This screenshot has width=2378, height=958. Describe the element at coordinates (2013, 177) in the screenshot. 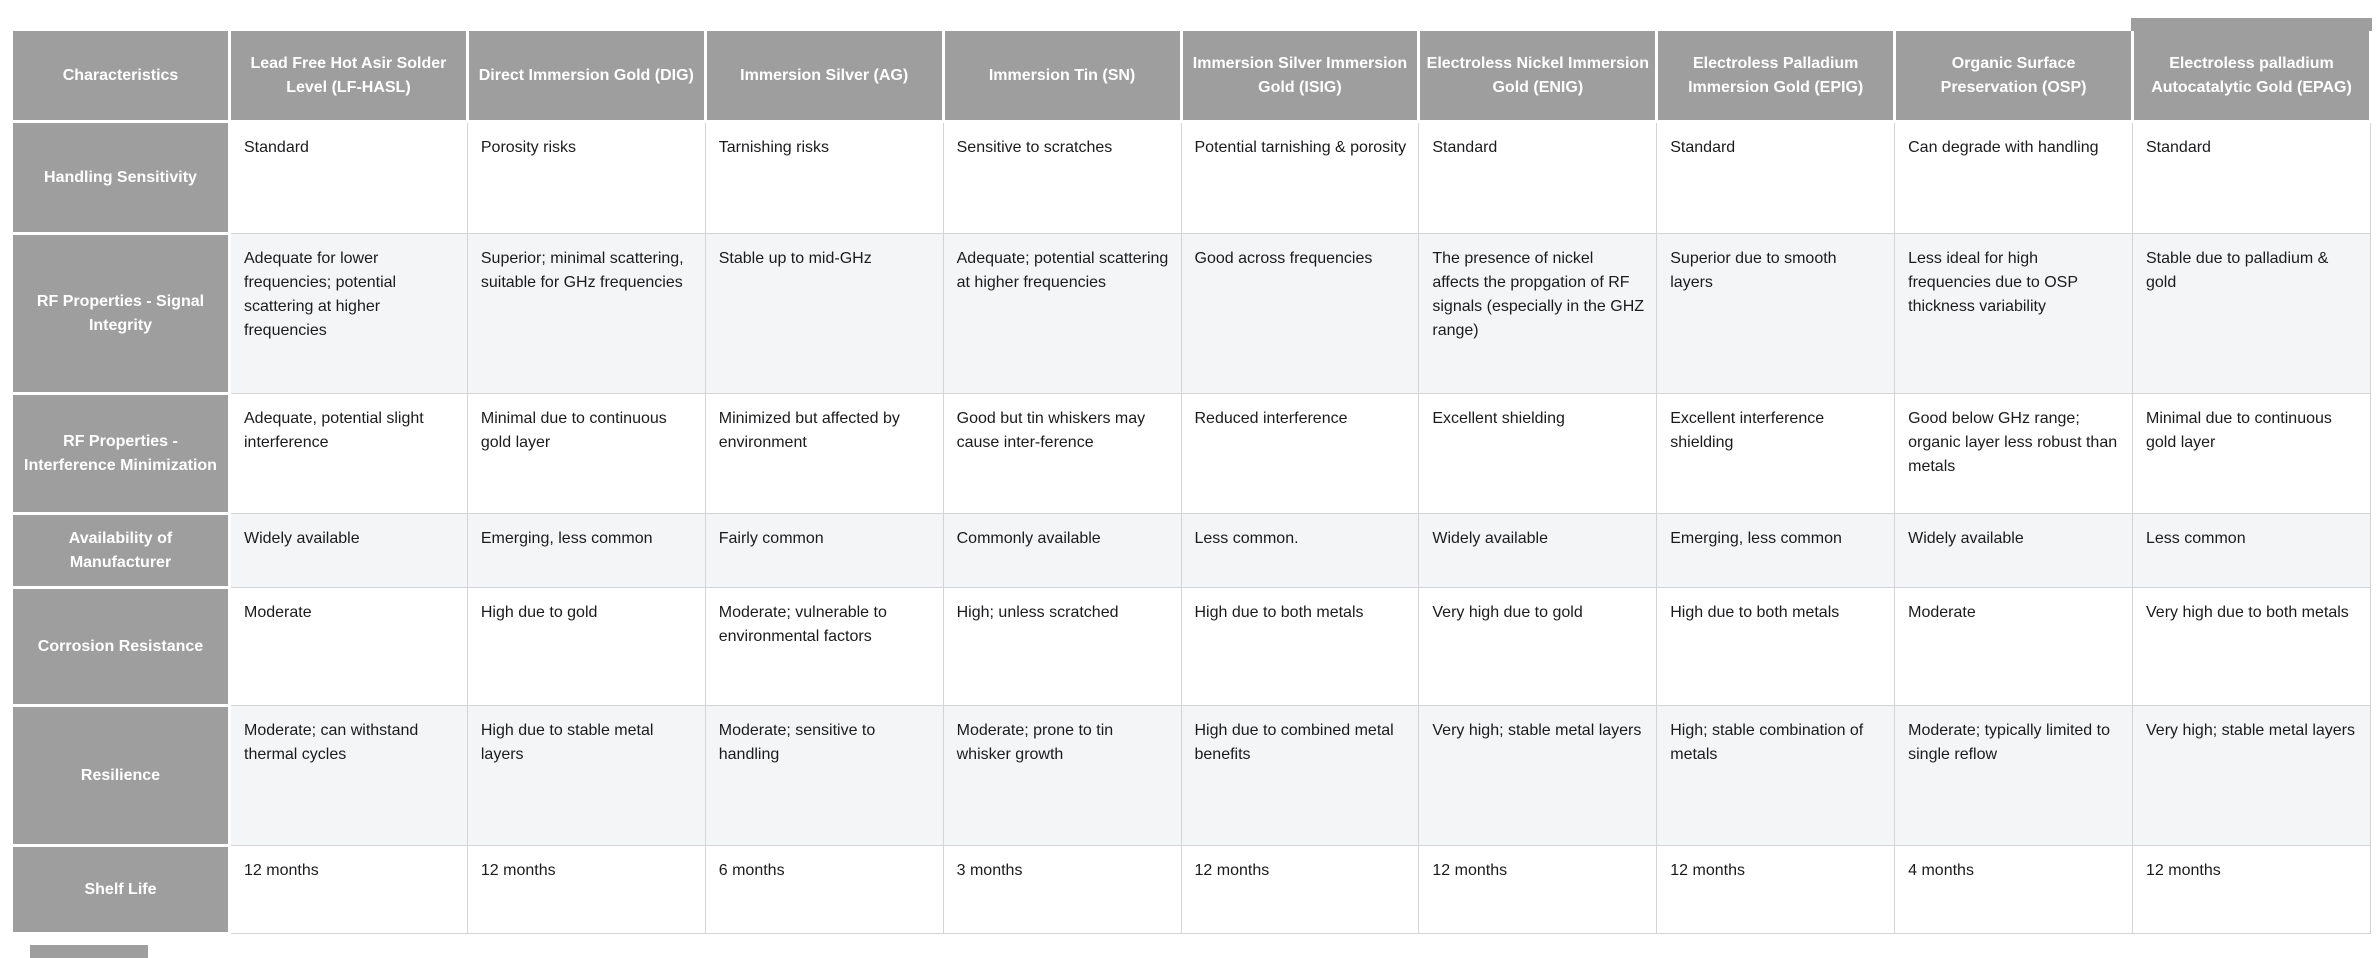

I see `table-cell: Can degrade with handling` at that location.